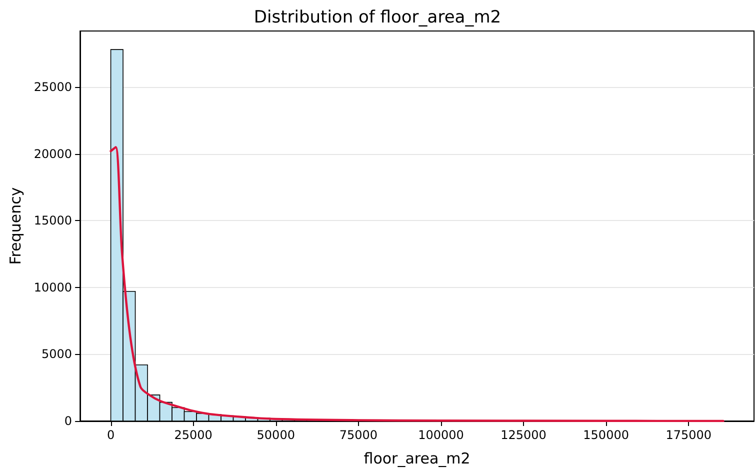  Describe the element at coordinates (523, 435) in the screenshot. I see `x-tick-label: 125000` at that location.